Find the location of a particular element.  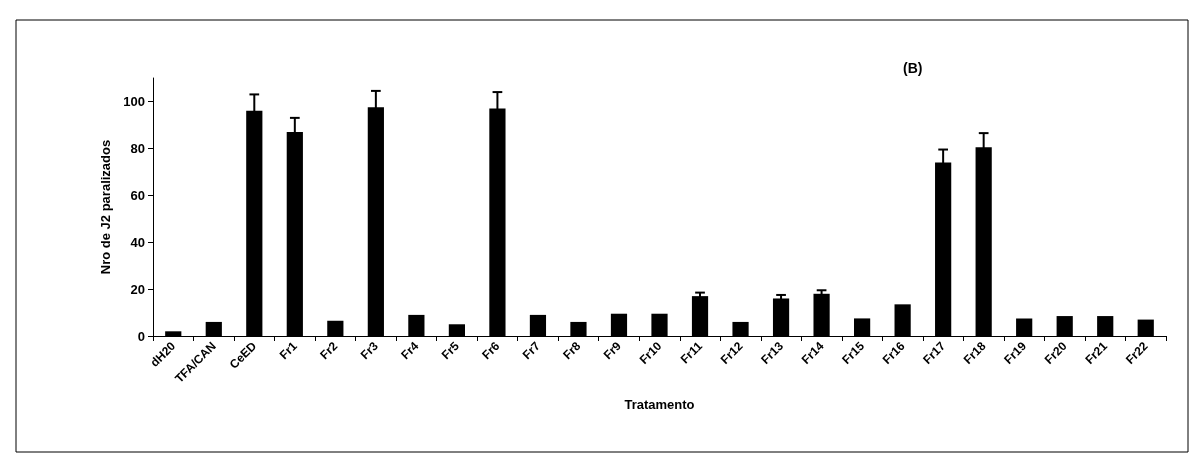

x-tick-label: Fr7 is located at coordinates (531, 350).